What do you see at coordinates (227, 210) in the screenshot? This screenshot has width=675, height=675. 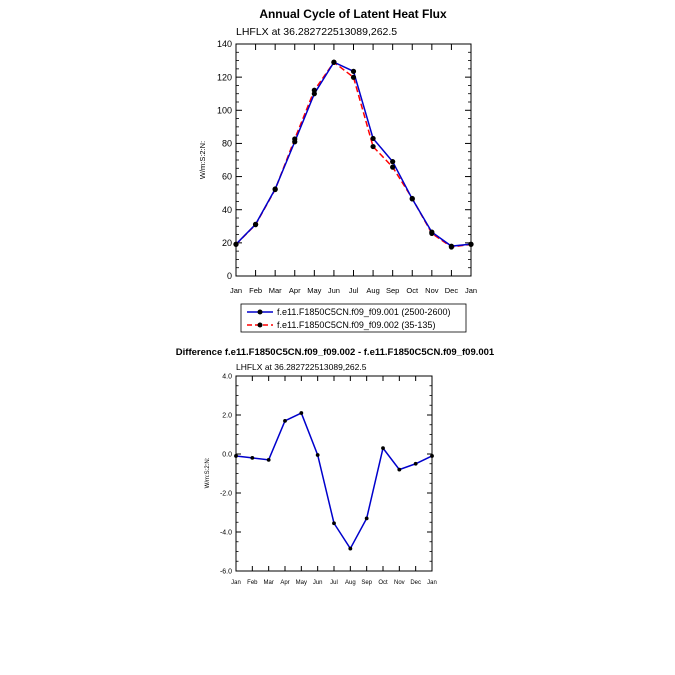 I see `y-tick-label: 40` at bounding box center [227, 210].